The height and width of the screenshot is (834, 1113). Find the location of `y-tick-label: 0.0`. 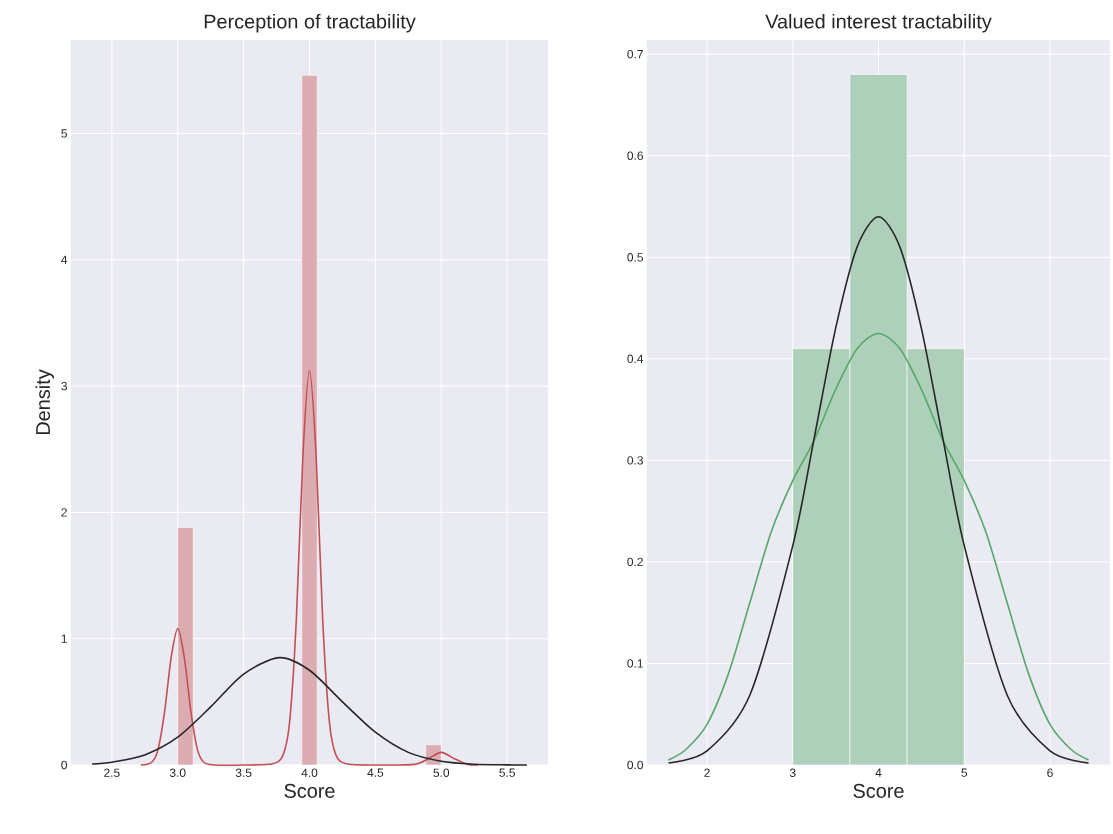

y-tick-label: 0.0 is located at coordinates (635, 765).